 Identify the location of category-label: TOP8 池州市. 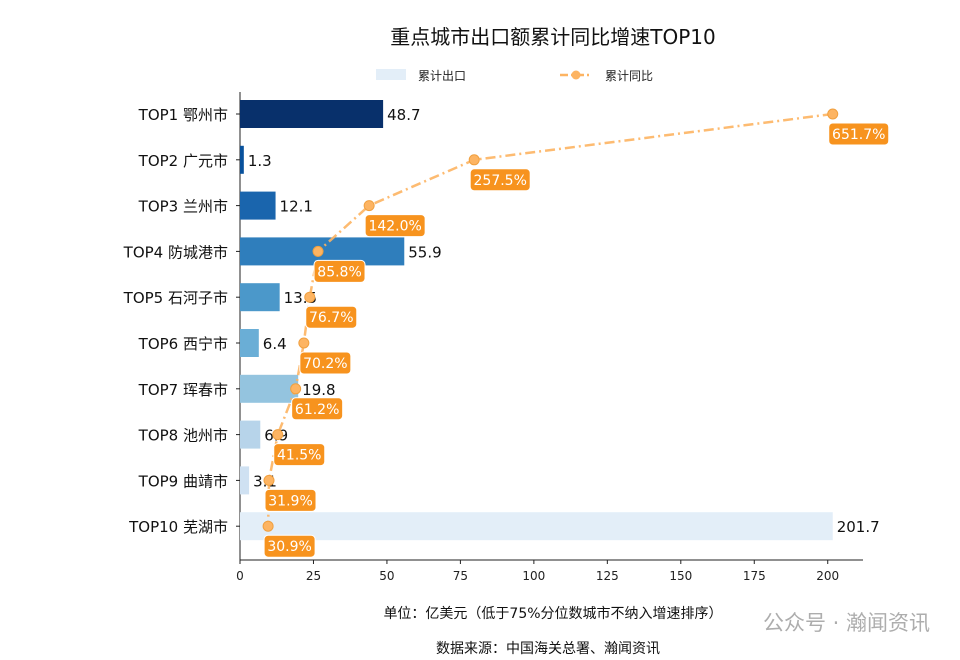
(183, 436).